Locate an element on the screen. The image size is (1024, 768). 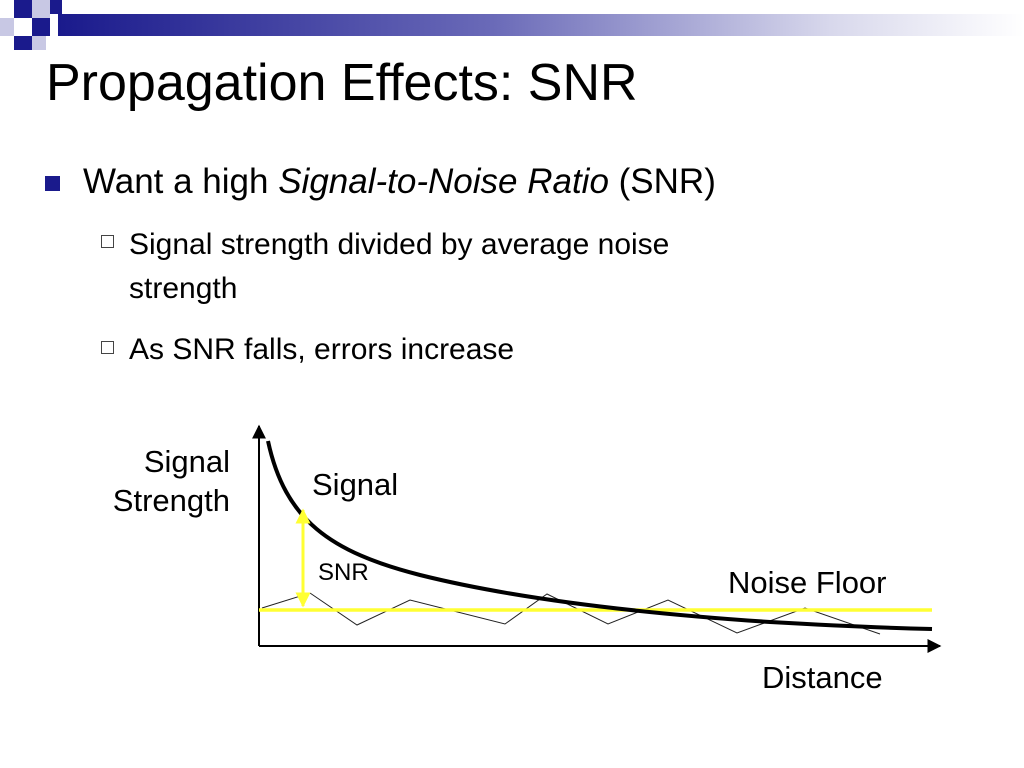
sub-bullet-line: strength is located at coordinates (183, 288).